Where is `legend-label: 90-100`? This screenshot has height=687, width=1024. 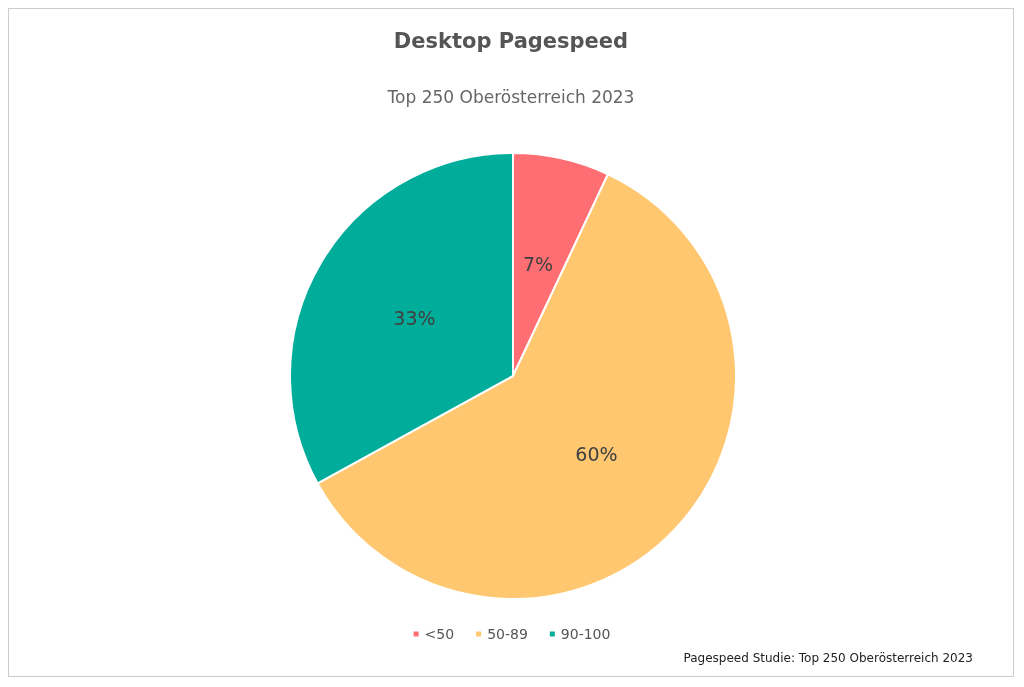
legend-label: 90-100 is located at coordinates (585, 634).